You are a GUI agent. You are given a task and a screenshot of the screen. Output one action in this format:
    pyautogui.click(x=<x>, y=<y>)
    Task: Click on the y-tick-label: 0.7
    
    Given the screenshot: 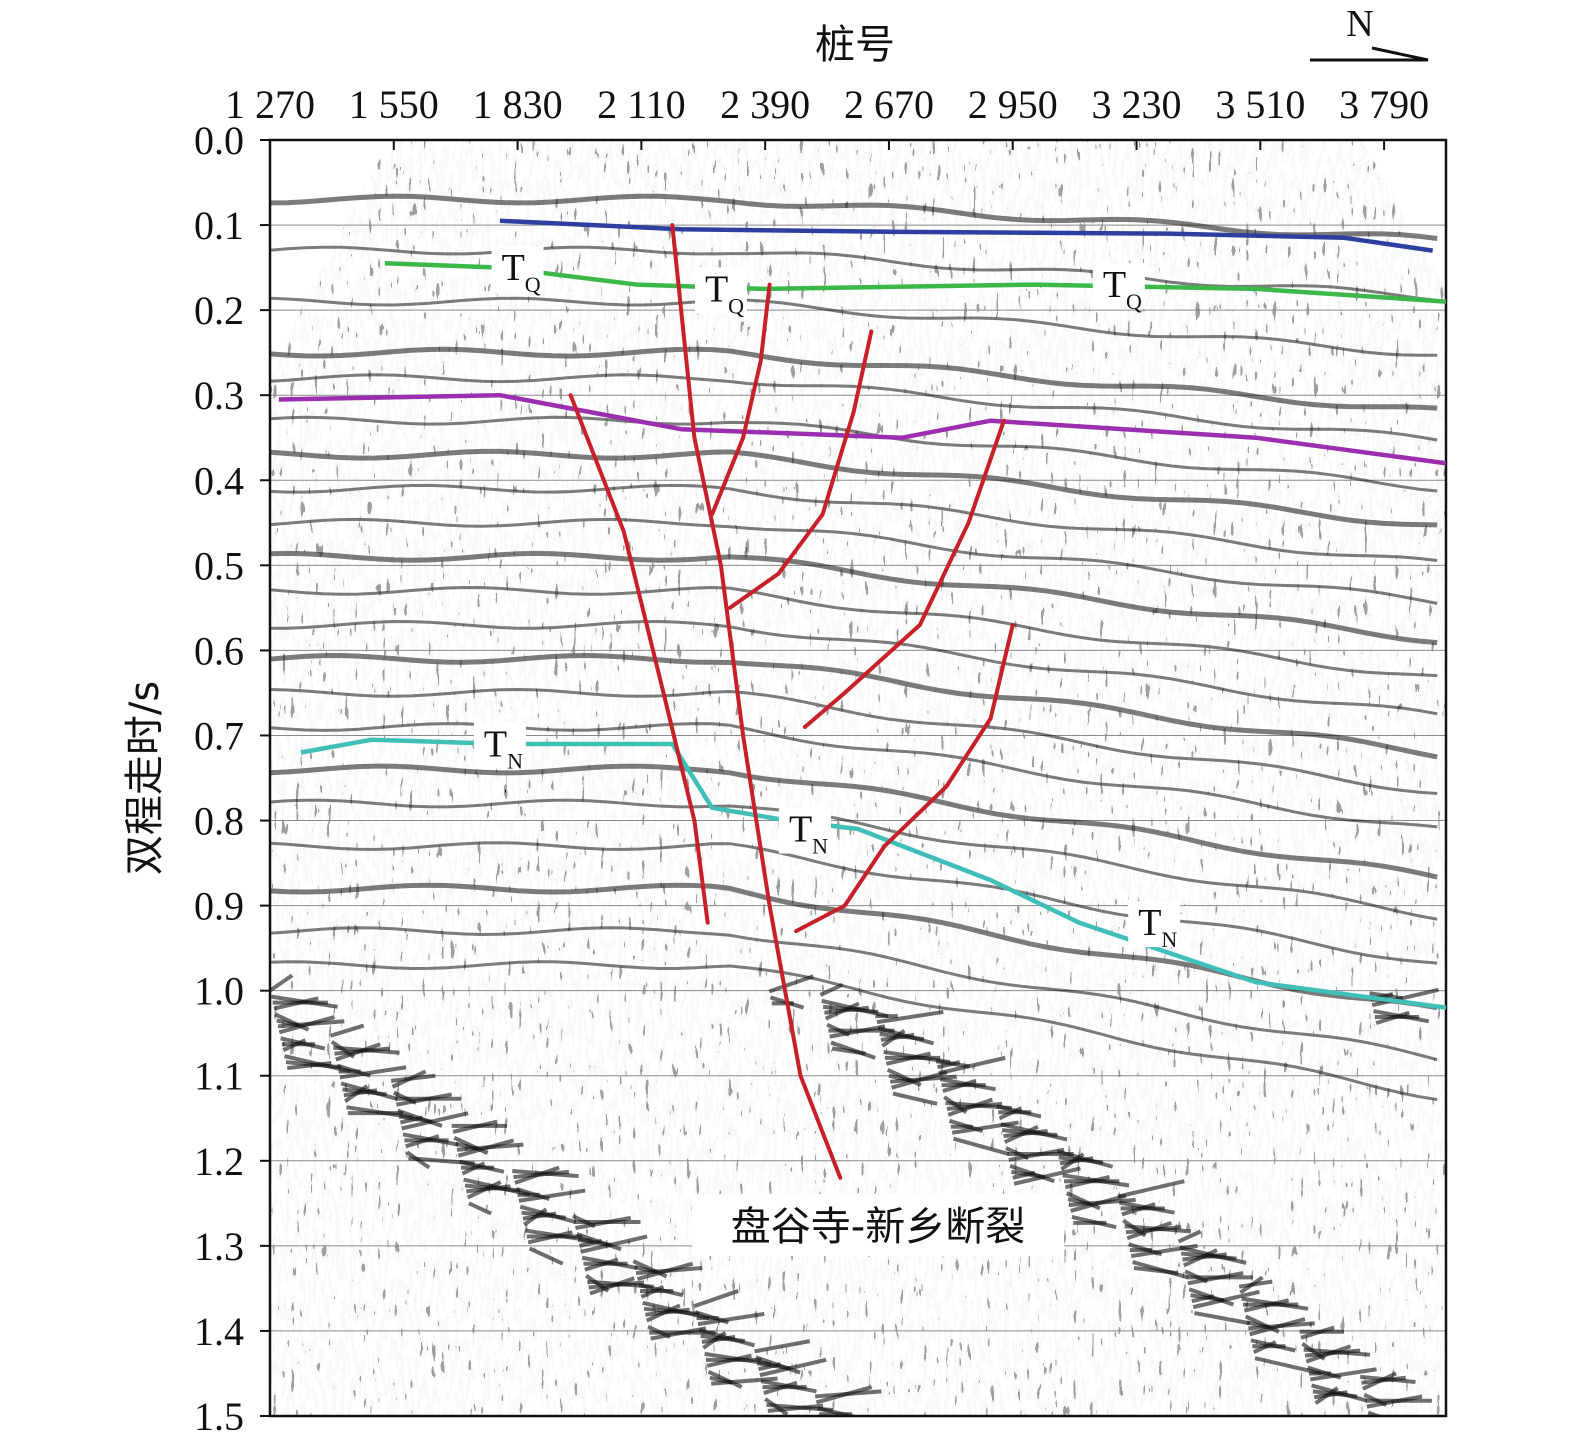 What is the action you would take?
    pyautogui.click(x=219, y=735)
    